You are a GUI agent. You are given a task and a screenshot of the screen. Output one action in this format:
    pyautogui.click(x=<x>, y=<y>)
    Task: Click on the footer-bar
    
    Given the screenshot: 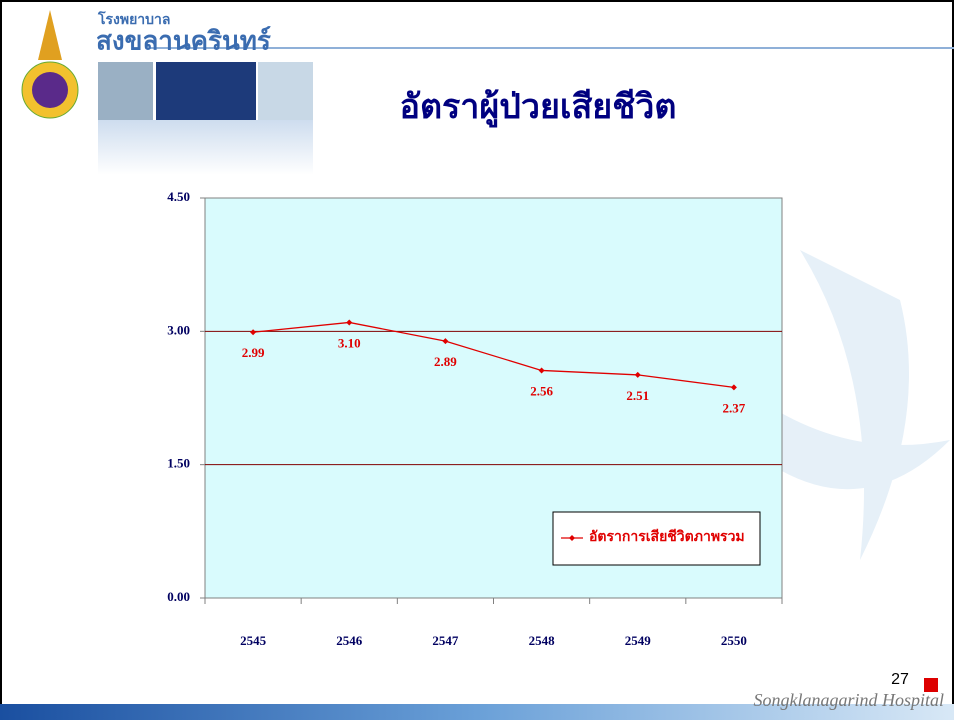 What is the action you would take?
    pyautogui.click(x=477, y=712)
    